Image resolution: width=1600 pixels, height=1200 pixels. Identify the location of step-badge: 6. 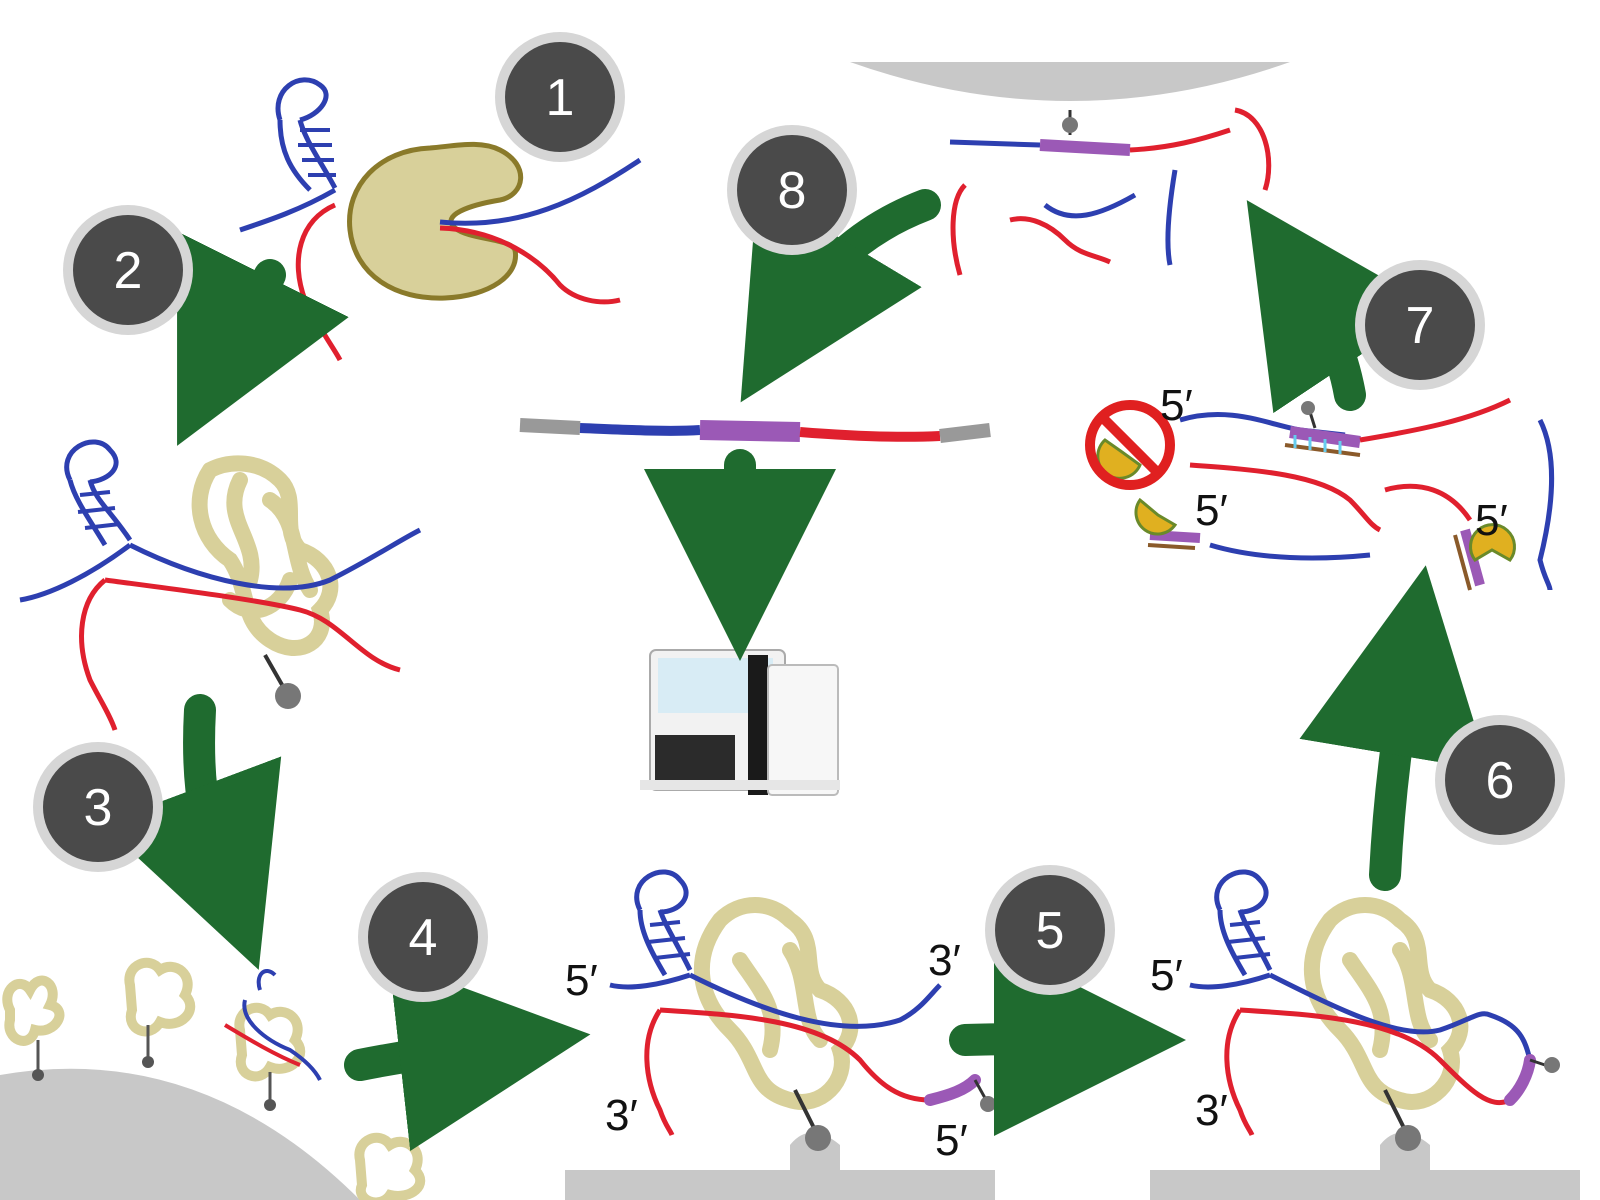
(1500, 780).